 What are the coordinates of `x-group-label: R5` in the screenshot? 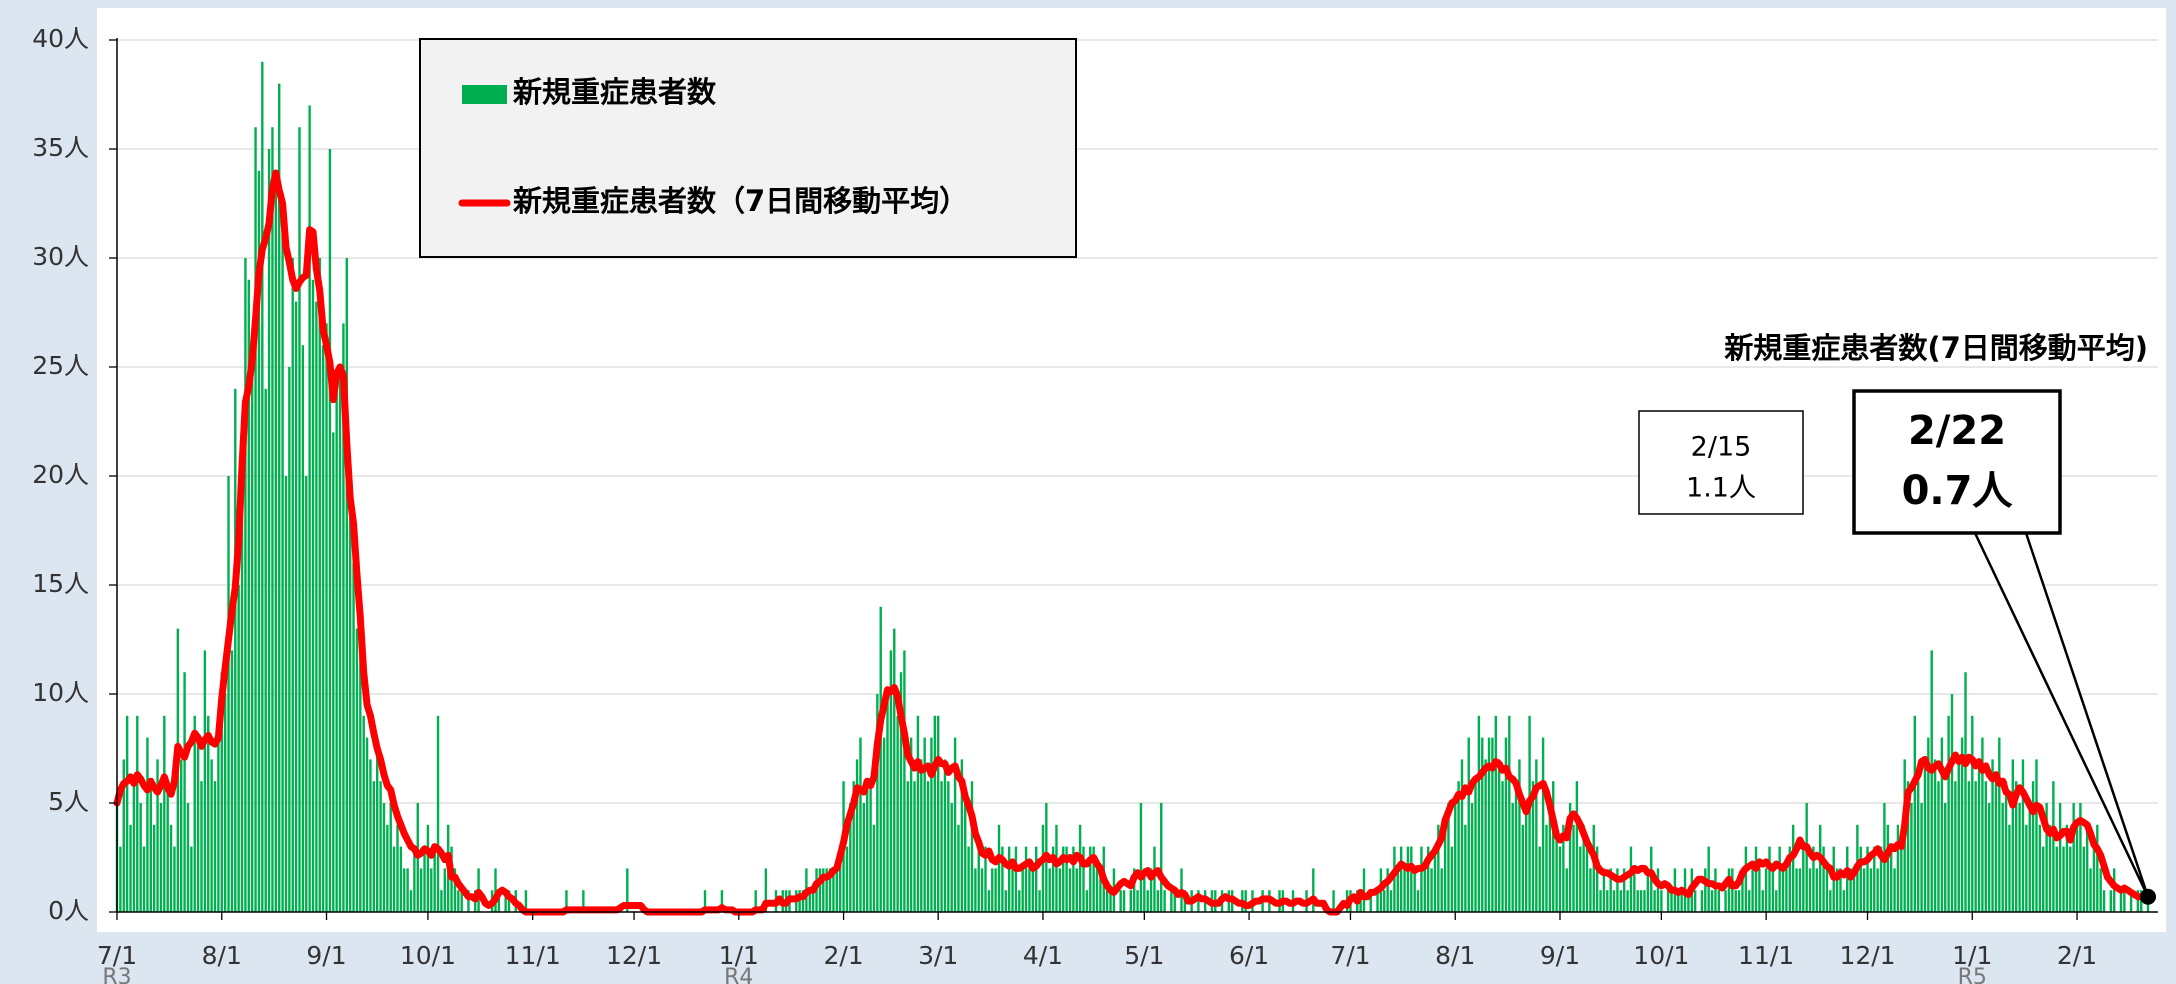 It's located at (1972, 974).